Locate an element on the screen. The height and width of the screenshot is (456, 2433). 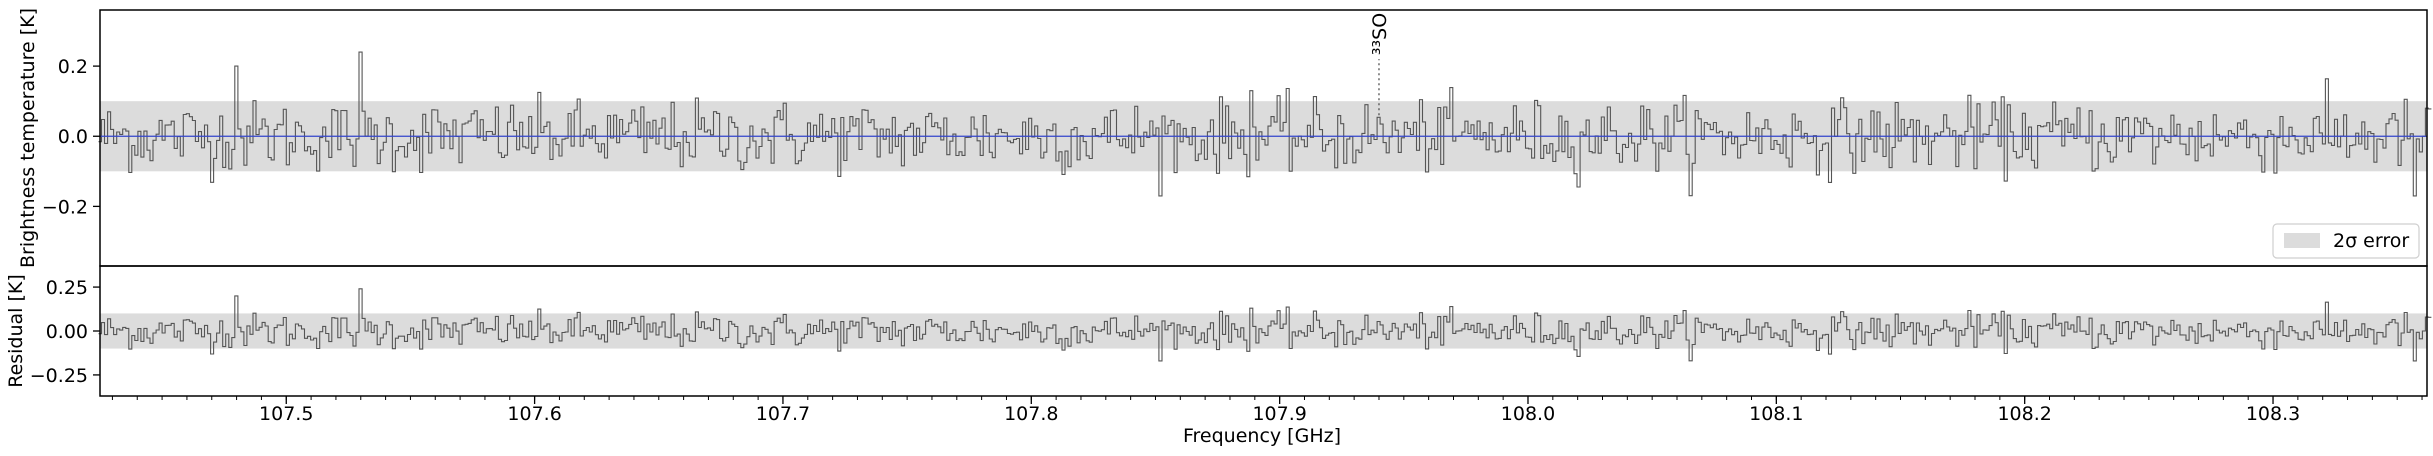
x-tick-label: 107.8 is located at coordinates (1031, 414).